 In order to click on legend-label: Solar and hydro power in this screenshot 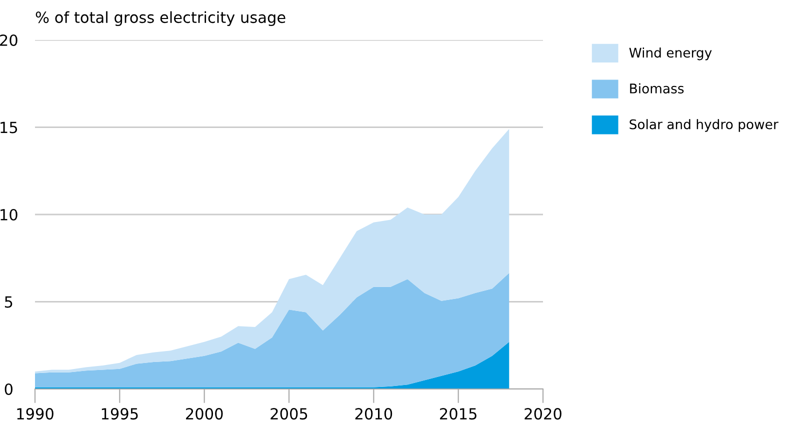, I will do `click(704, 125)`.